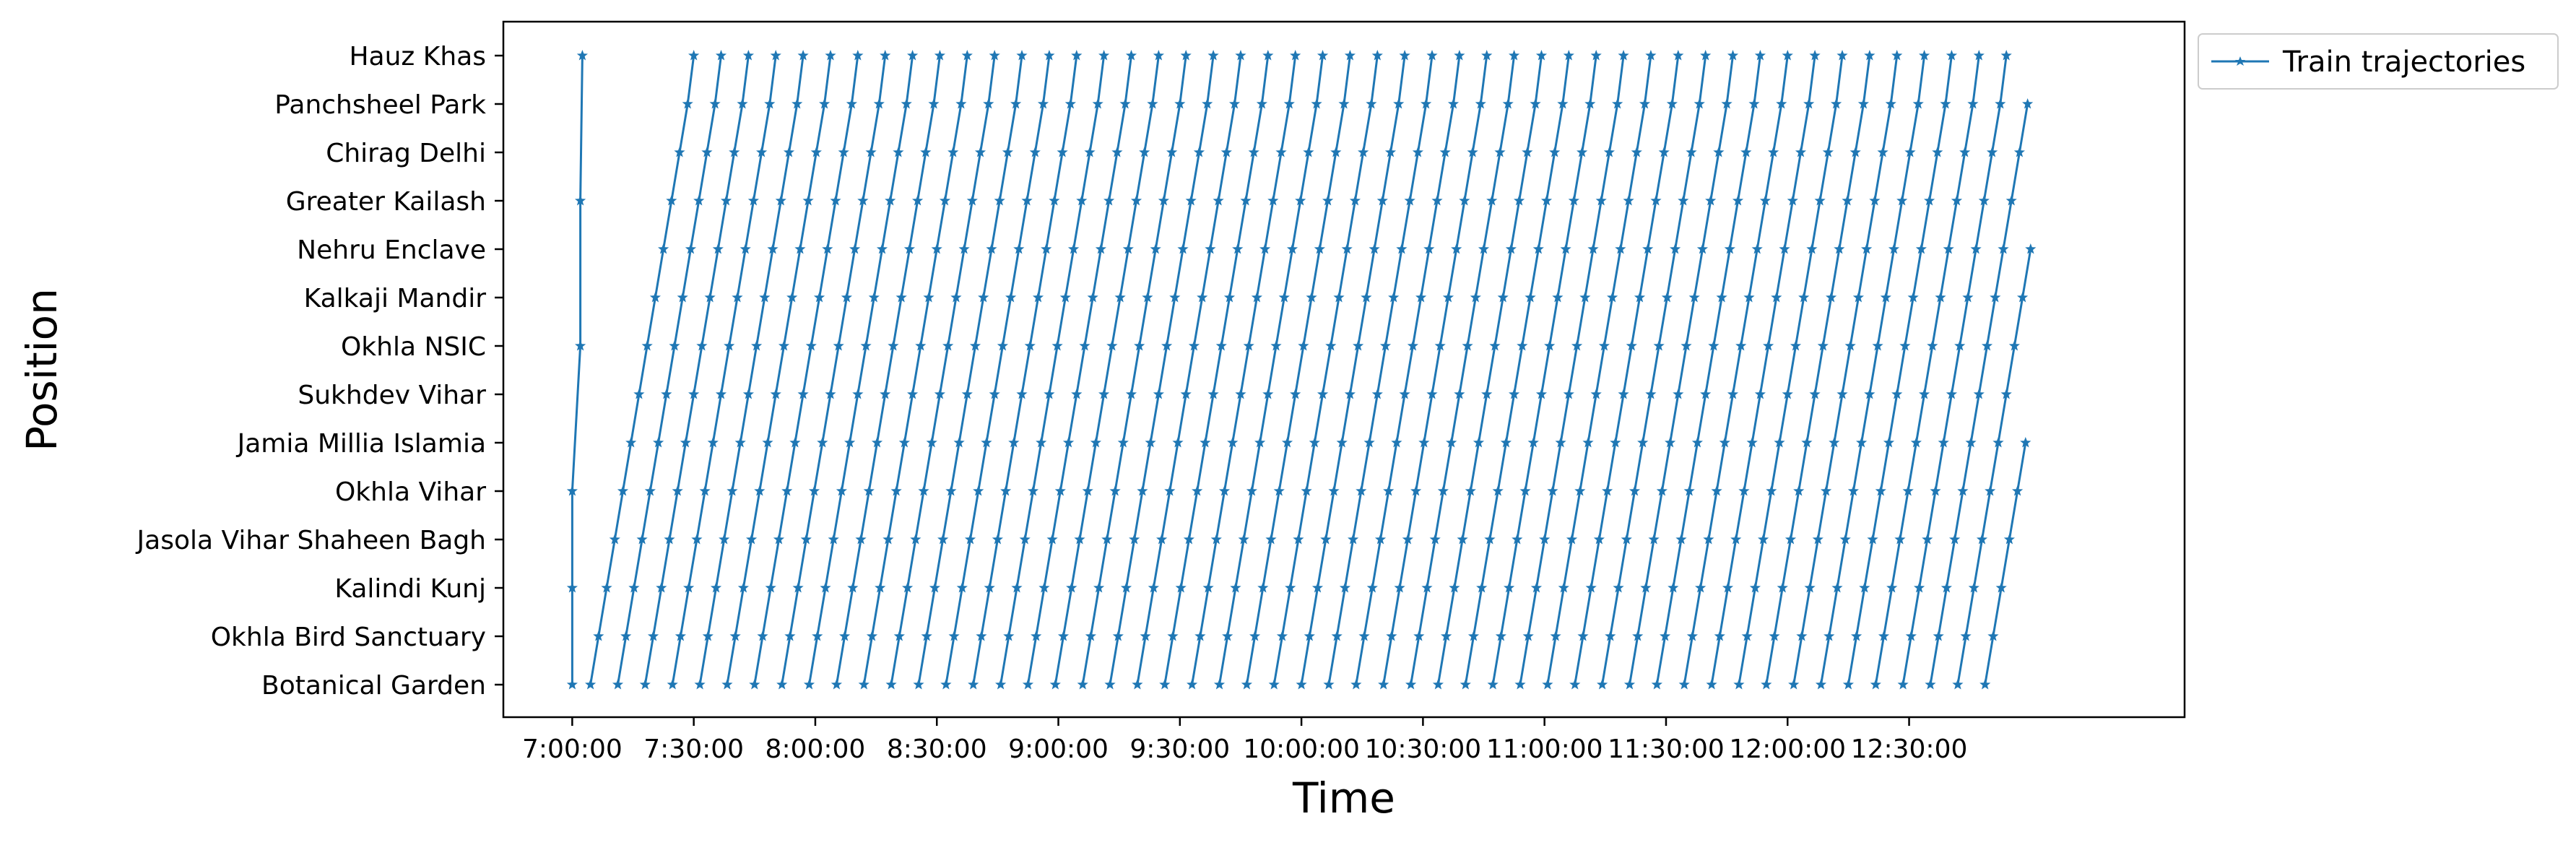 The height and width of the screenshot is (845, 2576). What do you see at coordinates (1343, 798) in the screenshot?
I see `x-axis-title: Time` at bounding box center [1343, 798].